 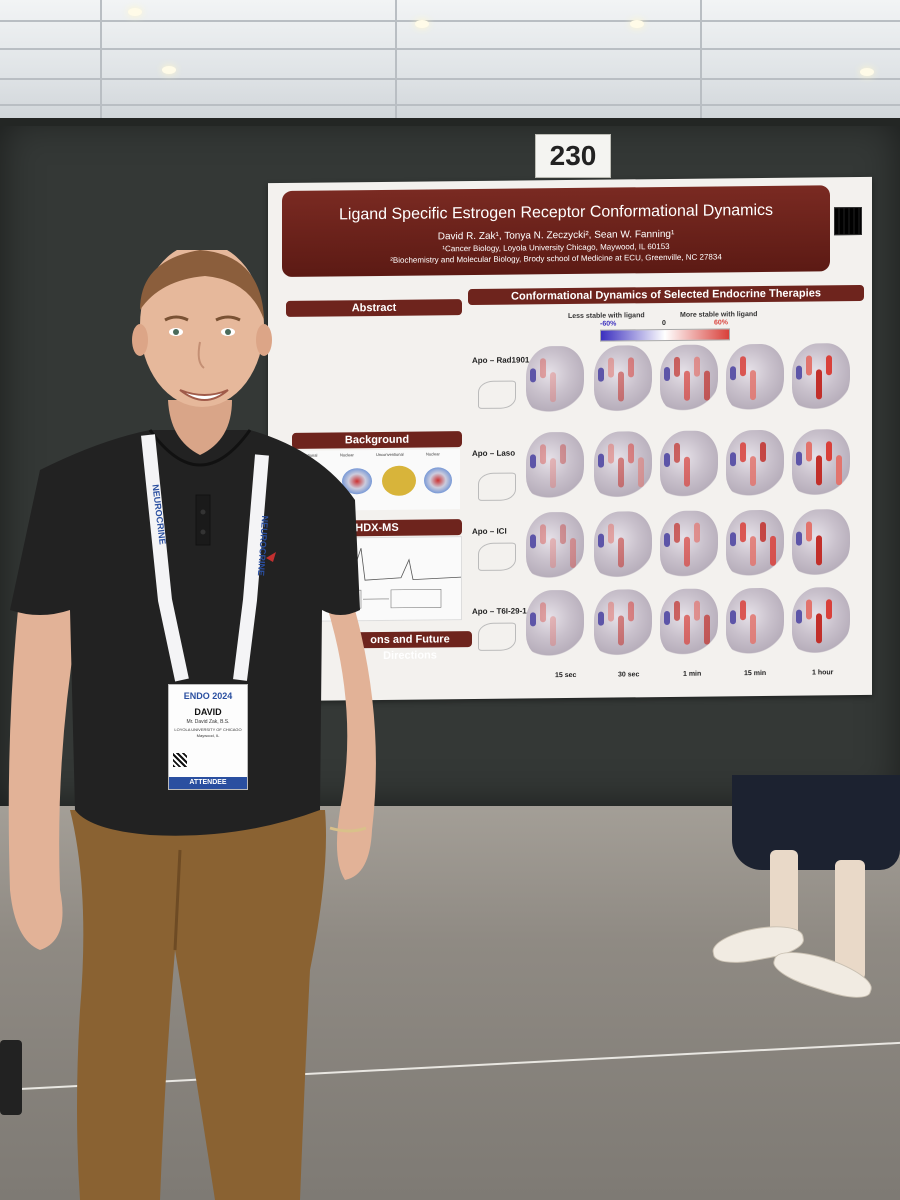 I want to click on row-label-rad1901: Apo – Rad1901, so click(x=501, y=360).